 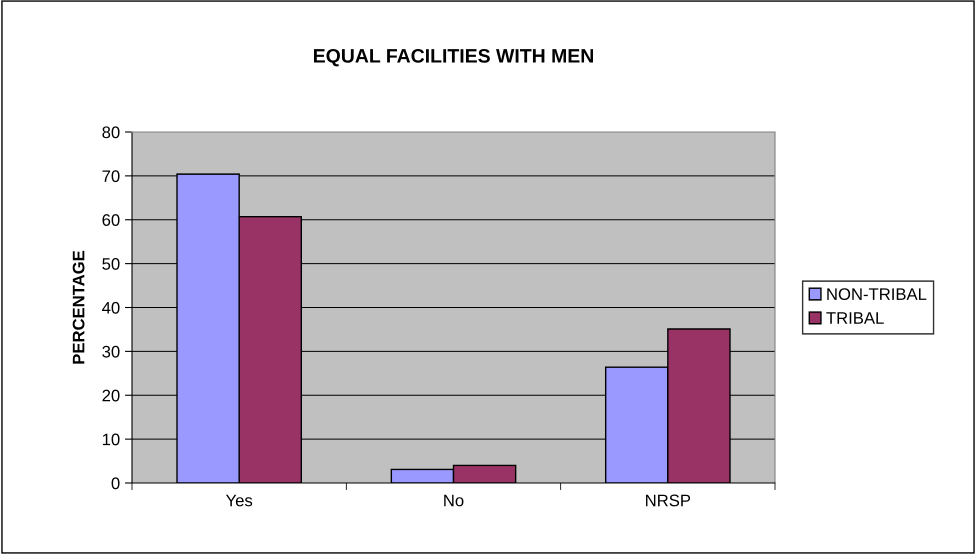 What do you see at coordinates (668, 500) in the screenshot?
I see `x-tick-label: NRSP` at bounding box center [668, 500].